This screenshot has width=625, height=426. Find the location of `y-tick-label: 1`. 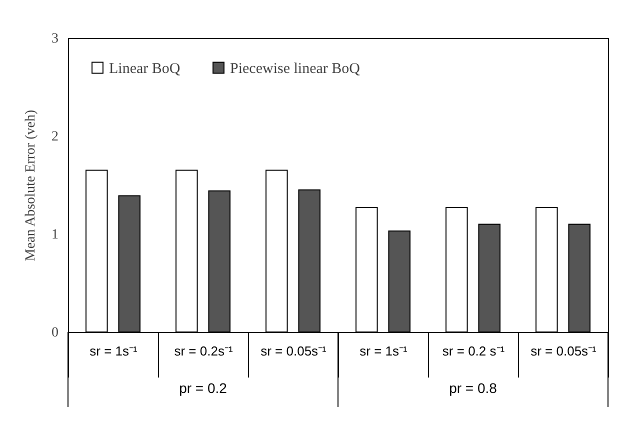

y-tick-label: 1 is located at coordinates (55, 235).